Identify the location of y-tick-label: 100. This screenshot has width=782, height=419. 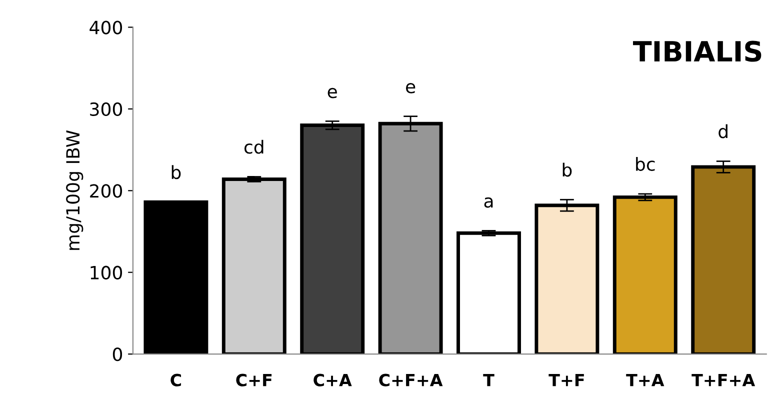
(106, 273).